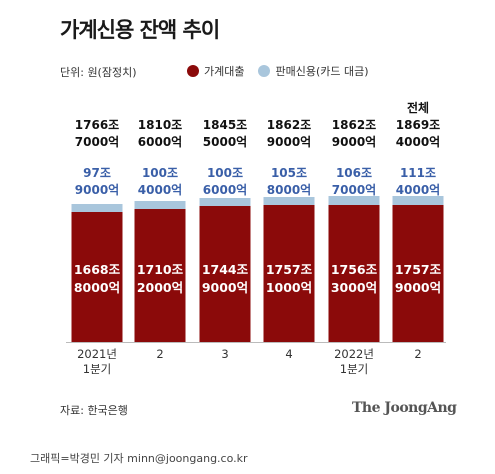 The width and height of the screenshot is (495, 474). Describe the element at coordinates (322, 71) in the screenshot. I see `legend-label-sales-credit: 판매신용(카드 대금)` at that location.